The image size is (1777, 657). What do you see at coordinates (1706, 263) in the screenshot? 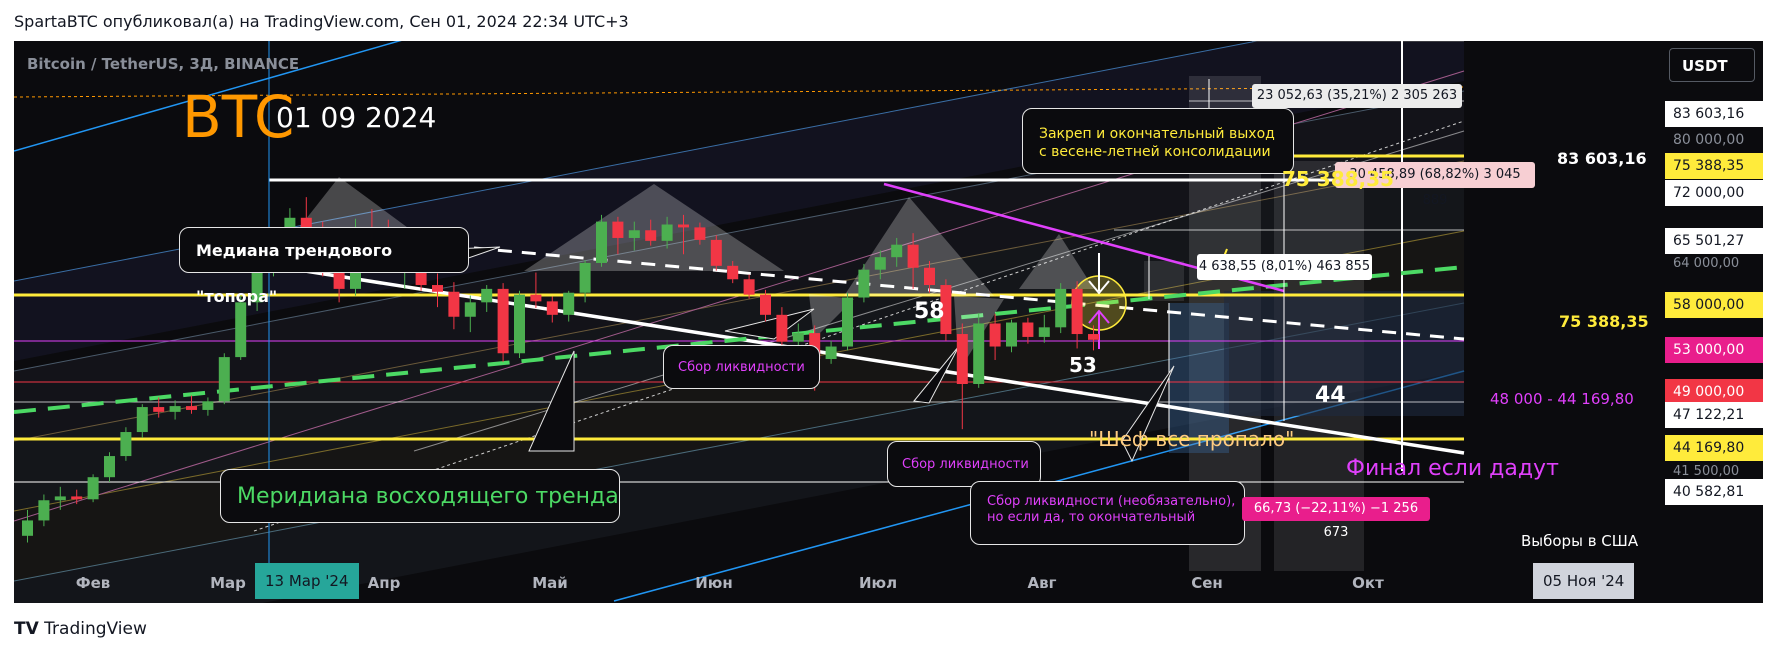
I see `price-label-64000: 64 000,00` at bounding box center [1706, 263].